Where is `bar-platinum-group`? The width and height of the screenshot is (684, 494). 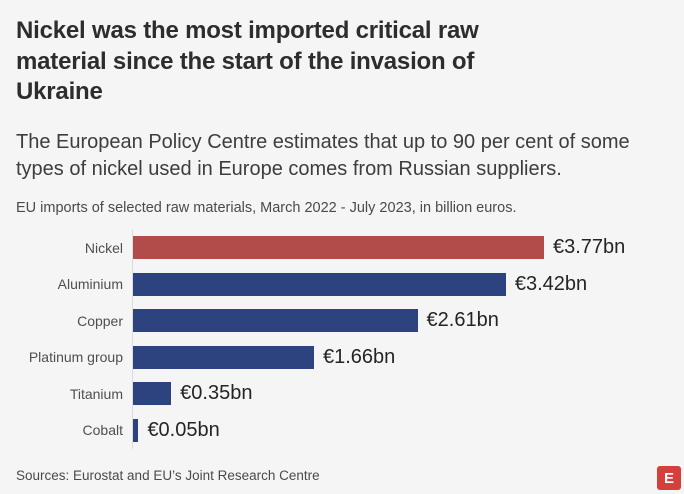 bar-platinum-group is located at coordinates (223, 357).